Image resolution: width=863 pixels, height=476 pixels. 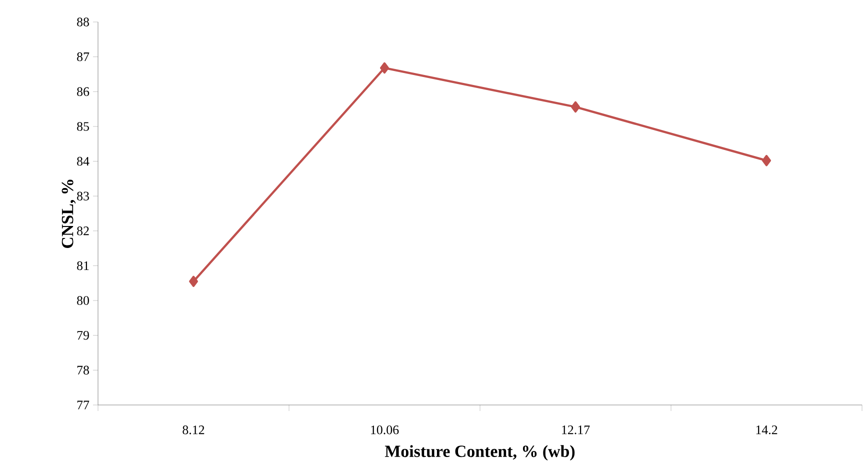 I want to click on y-tick-label: 87, so click(x=83, y=57).